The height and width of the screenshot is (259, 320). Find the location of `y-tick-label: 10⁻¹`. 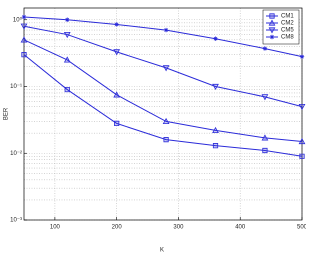

y-tick-label: 10⁻¹ is located at coordinates (16, 87).